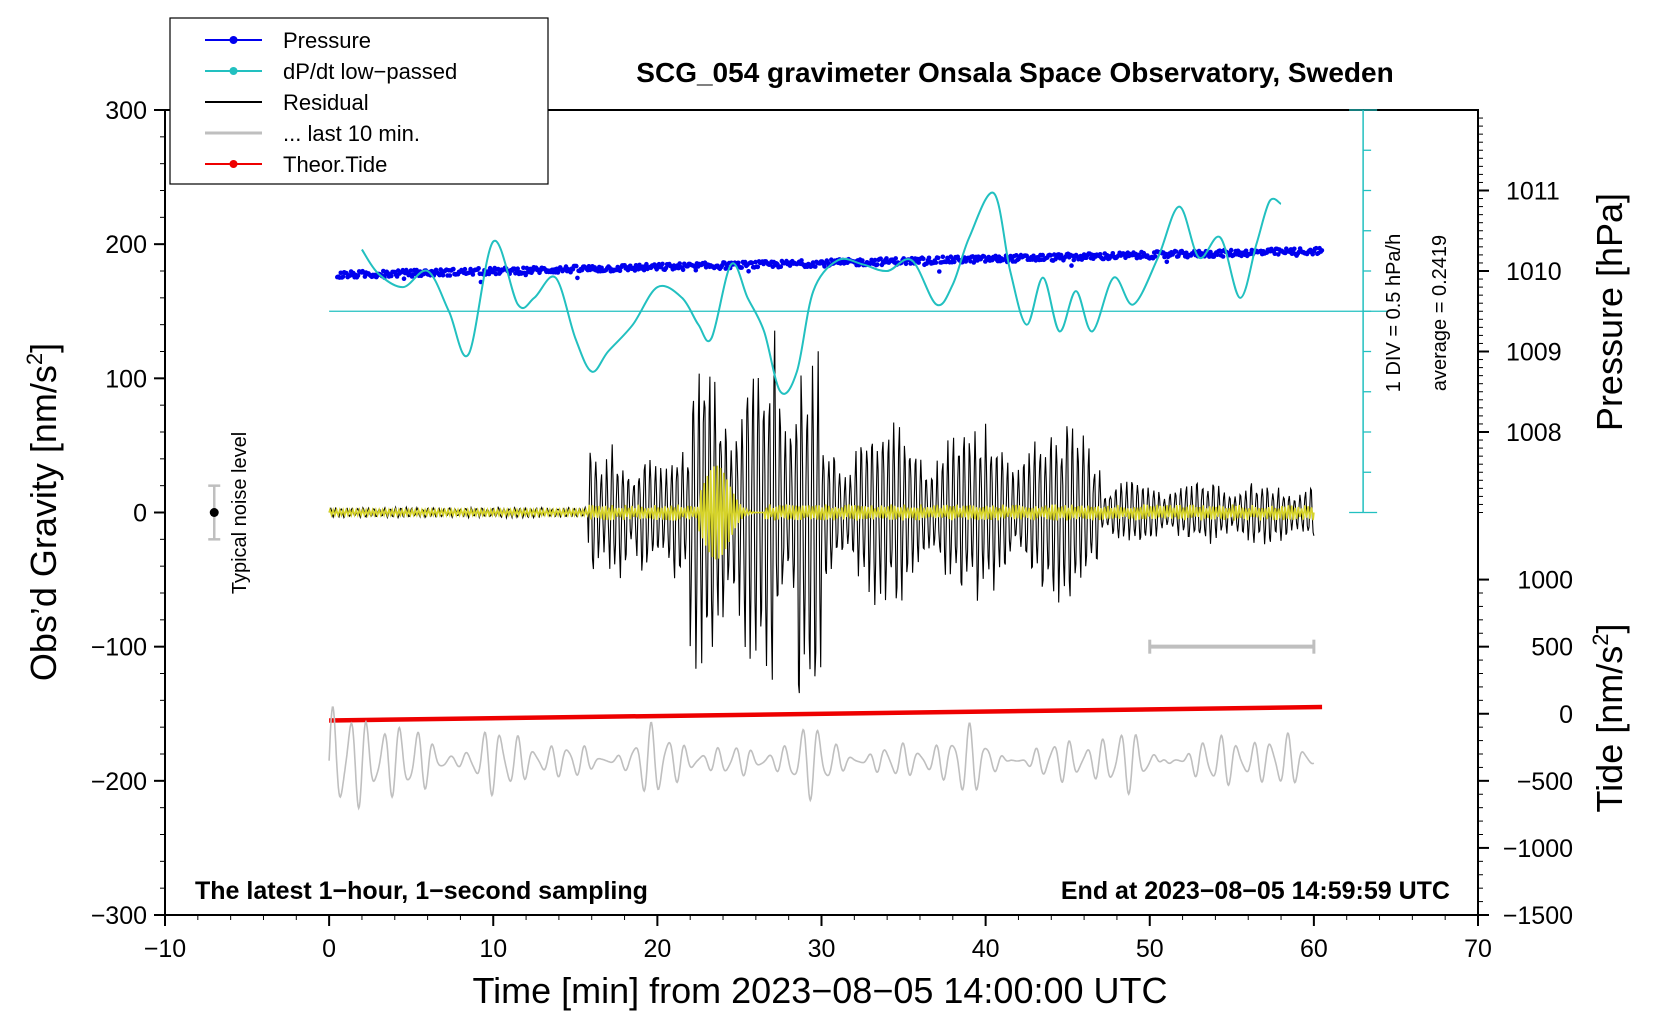 The image size is (1660, 1020). What do you see at coordinates (1552, 648) in the screenshot?
I see `tide-tick-label: 500` at bounding box center [1552, 648].